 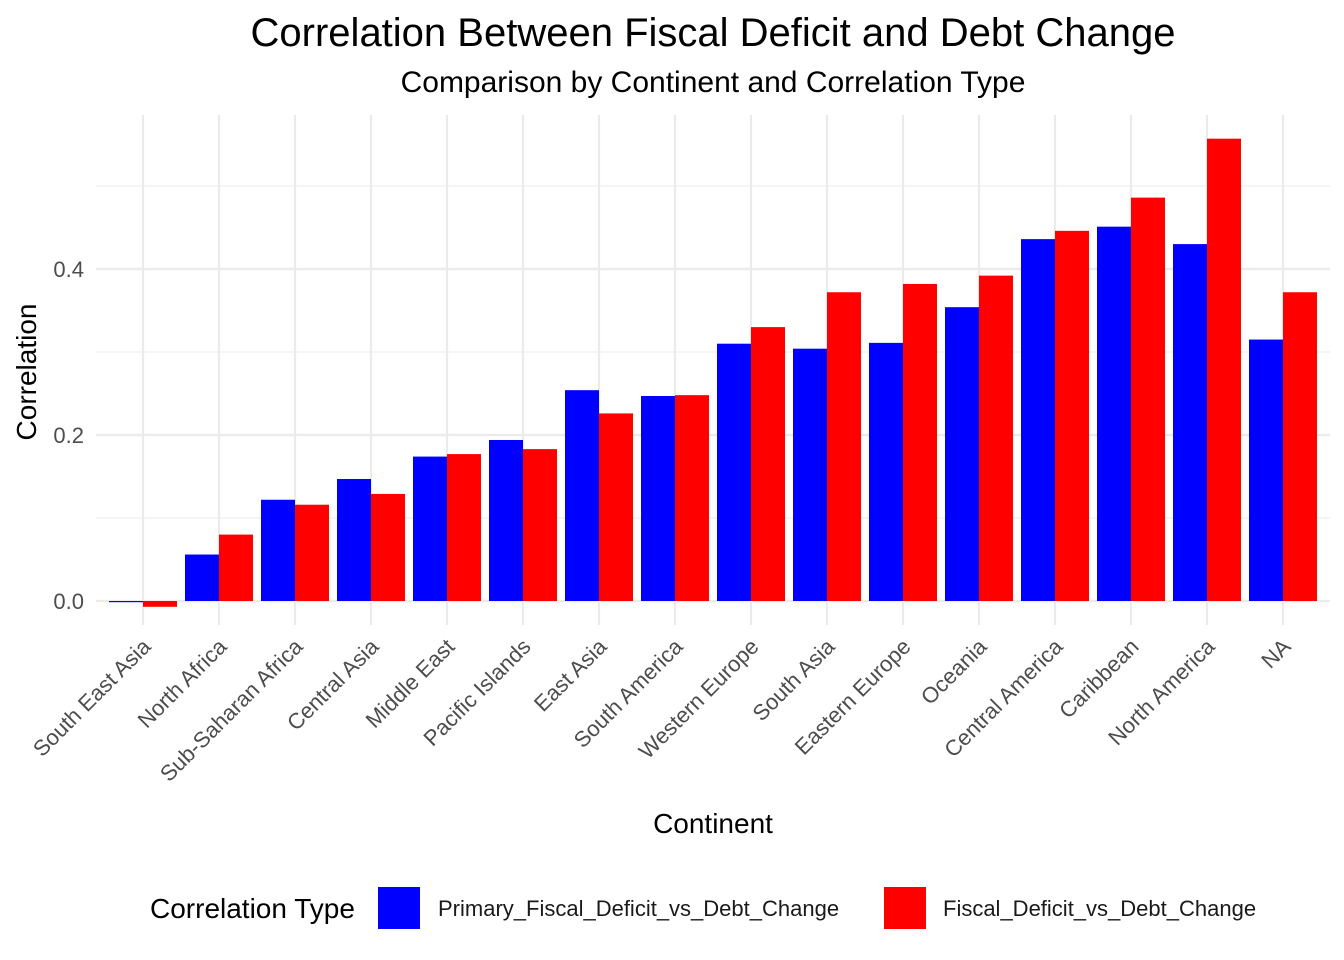 What do you see at coordinates (278, 550) in the screenshot?
I see `bar-primary-sub-saharan-africa` at bounding box center [278, 550].